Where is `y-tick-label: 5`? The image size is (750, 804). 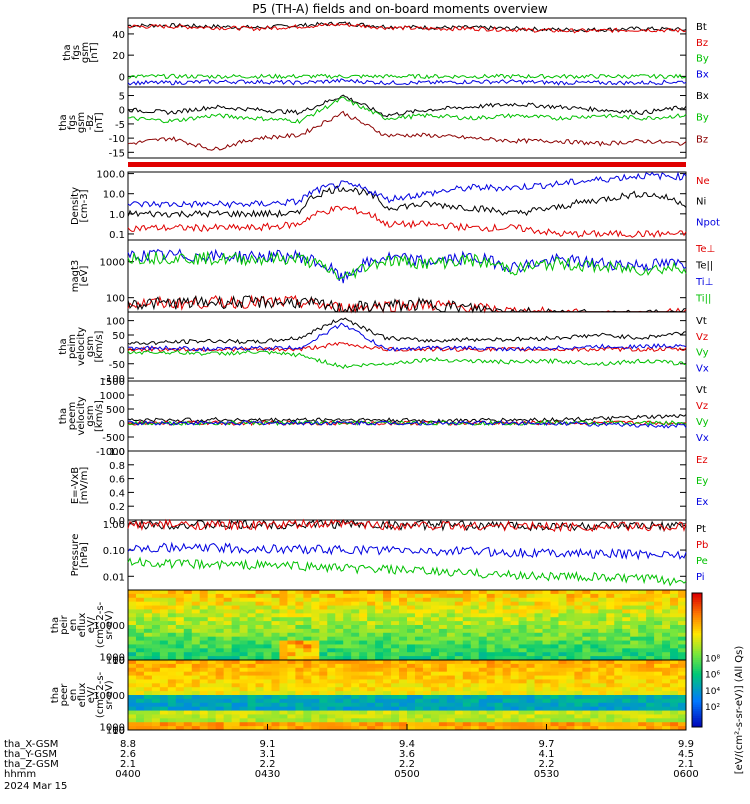 y-tick-label: 5 is located at coordinates (122, 97).